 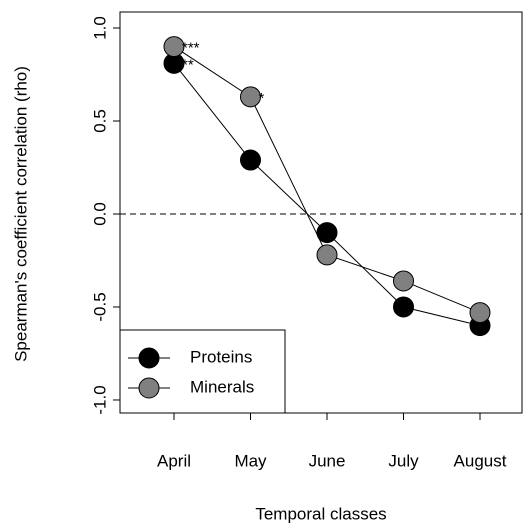 I want to click on legend-label: Minerals, so click(x=222, y=386).